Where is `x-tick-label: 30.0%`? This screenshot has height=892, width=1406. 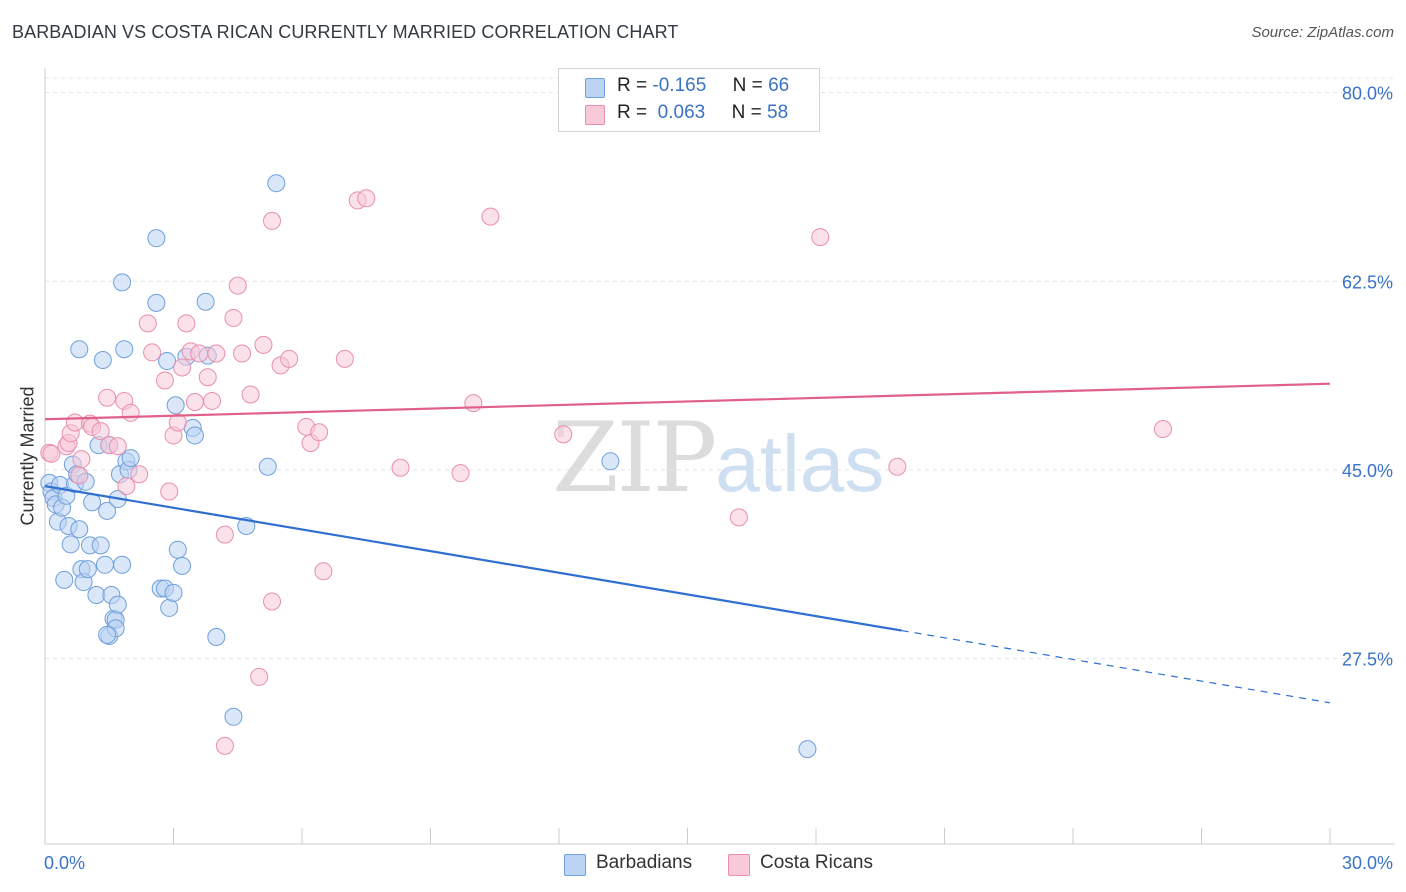 x-tick-label: 30.0% is located at coordinates (1367, 863).